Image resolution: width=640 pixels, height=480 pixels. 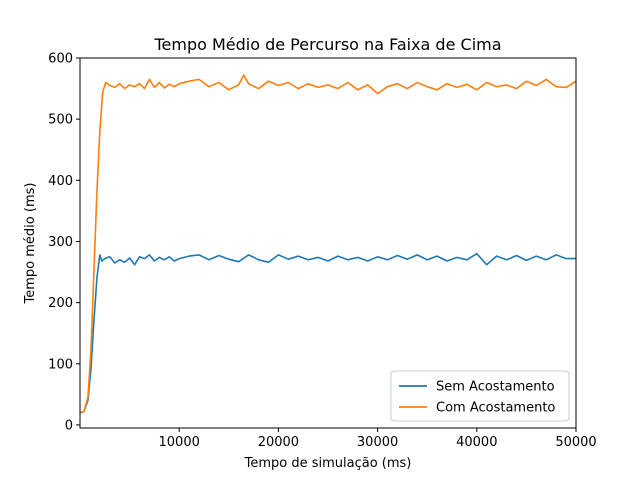 I want to click on legend-label: Sem Acostamento, so click(x=495, y=387).